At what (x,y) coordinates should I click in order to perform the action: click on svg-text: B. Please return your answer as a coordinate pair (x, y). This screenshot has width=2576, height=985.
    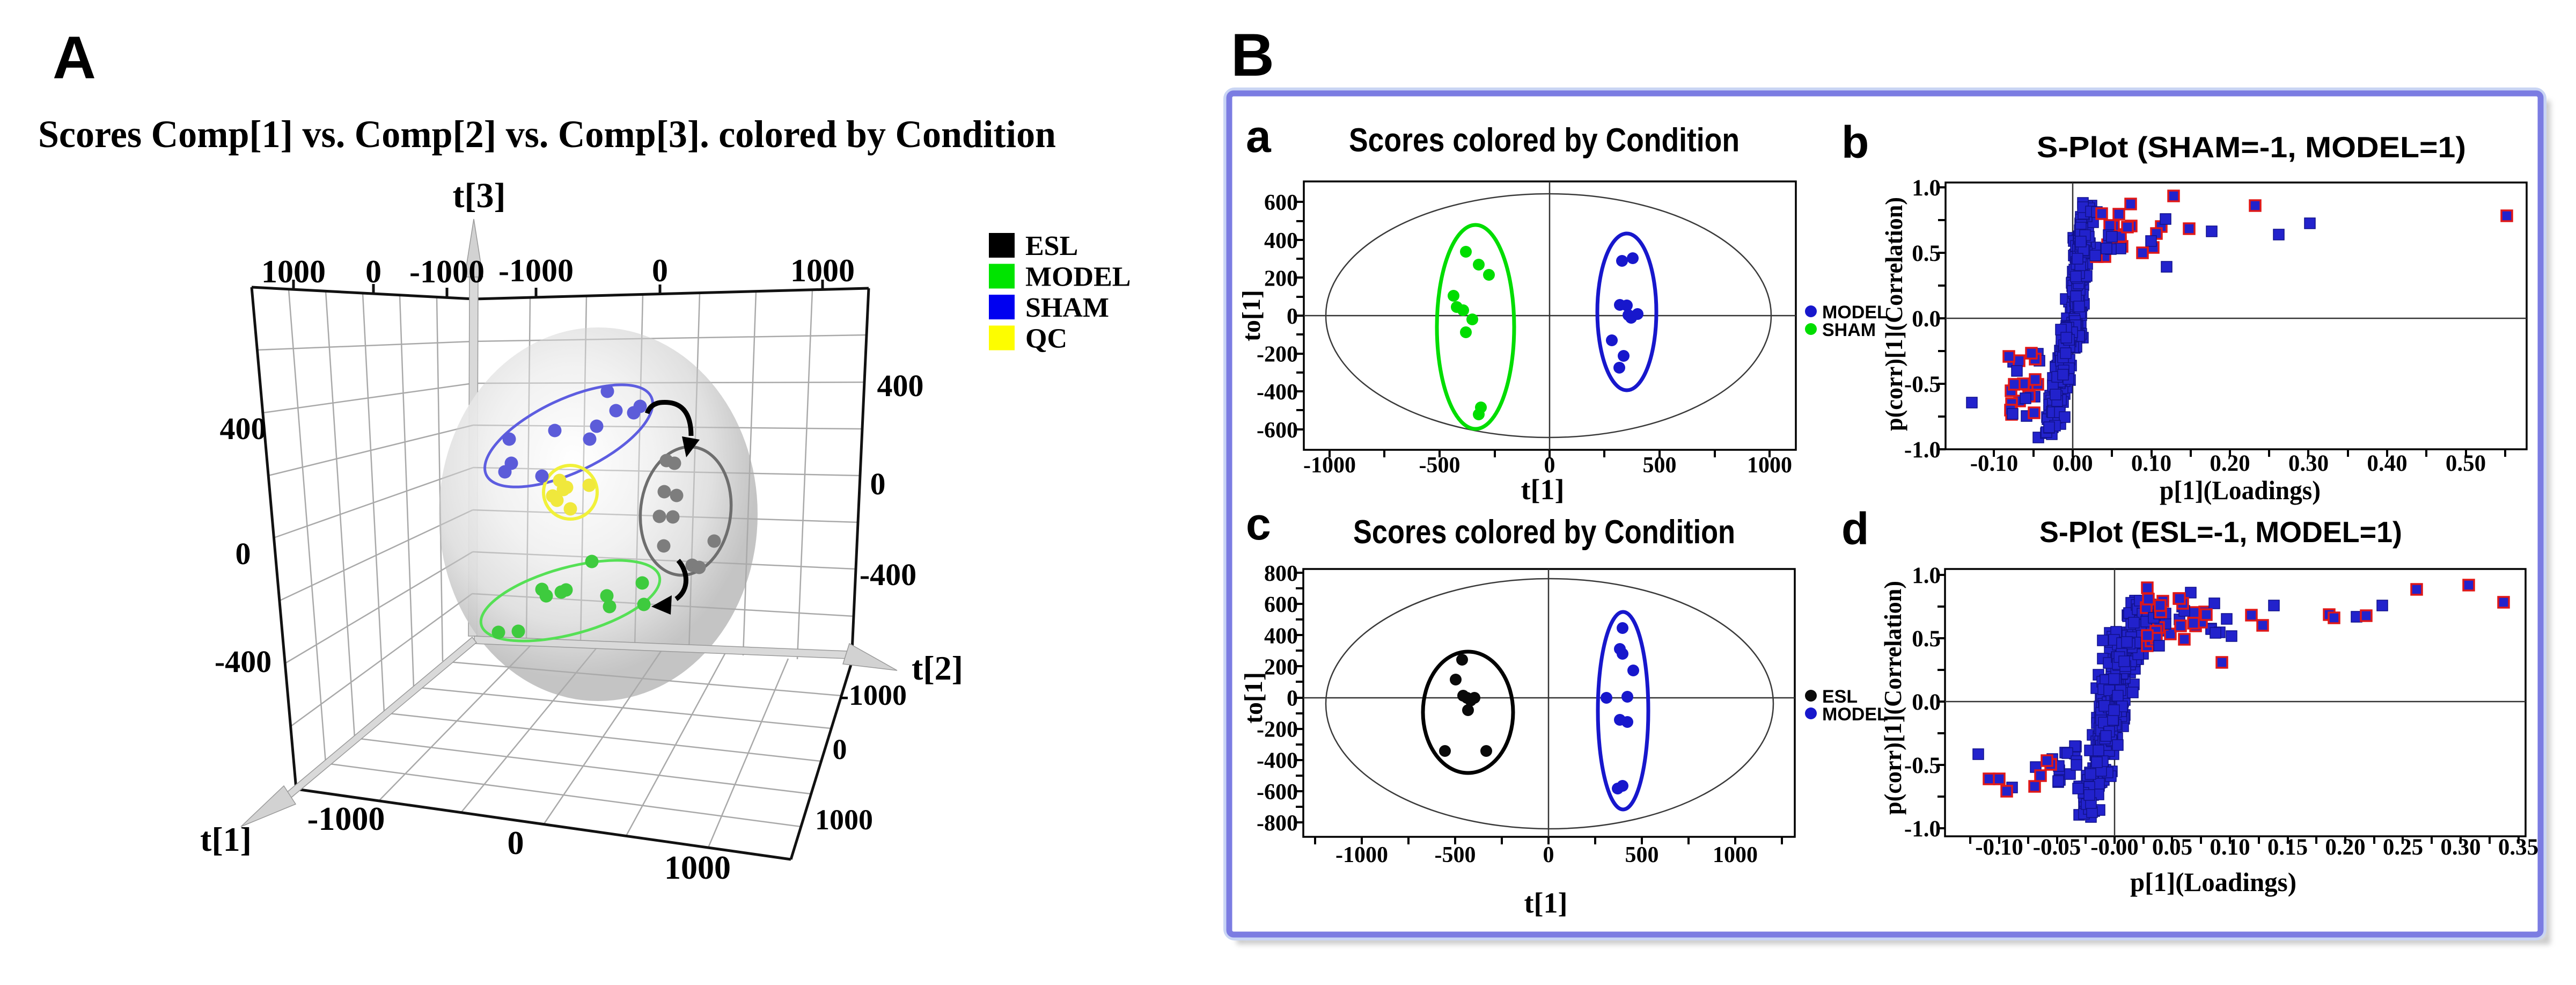
    Looking at the image, I should click on (1252, 55).